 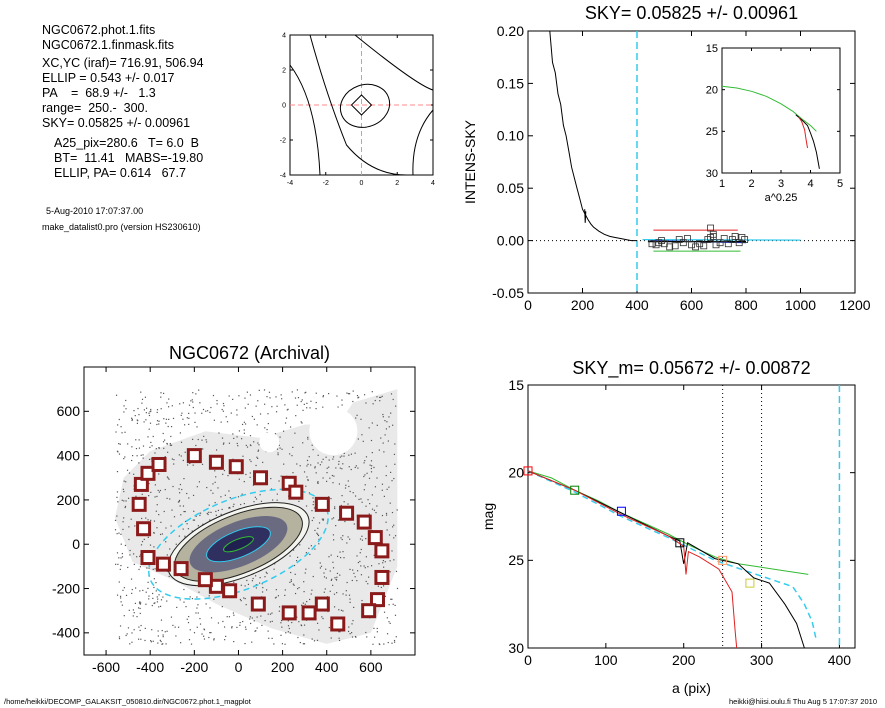 What do you see at coordinates (181, 569) in the screenshot?
I see `image-mask-box` at bounding box center [181, 569].